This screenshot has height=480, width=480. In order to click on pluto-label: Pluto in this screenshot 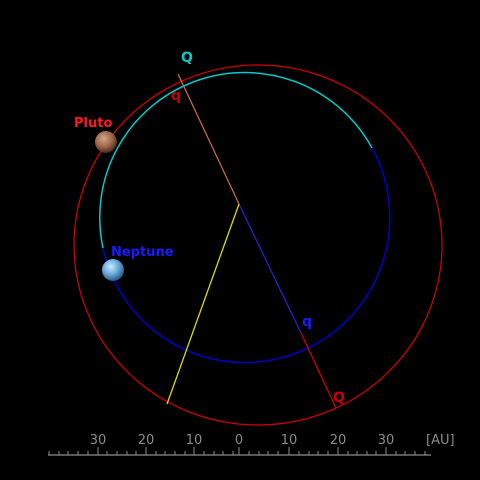, I will do `click(93, 123)`.